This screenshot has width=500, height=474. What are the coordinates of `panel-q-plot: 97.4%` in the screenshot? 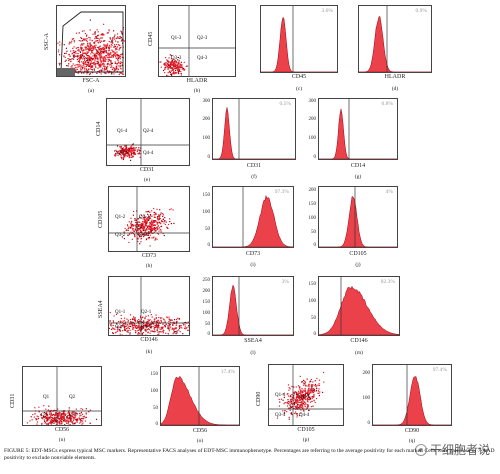 It's located at (412, 395).